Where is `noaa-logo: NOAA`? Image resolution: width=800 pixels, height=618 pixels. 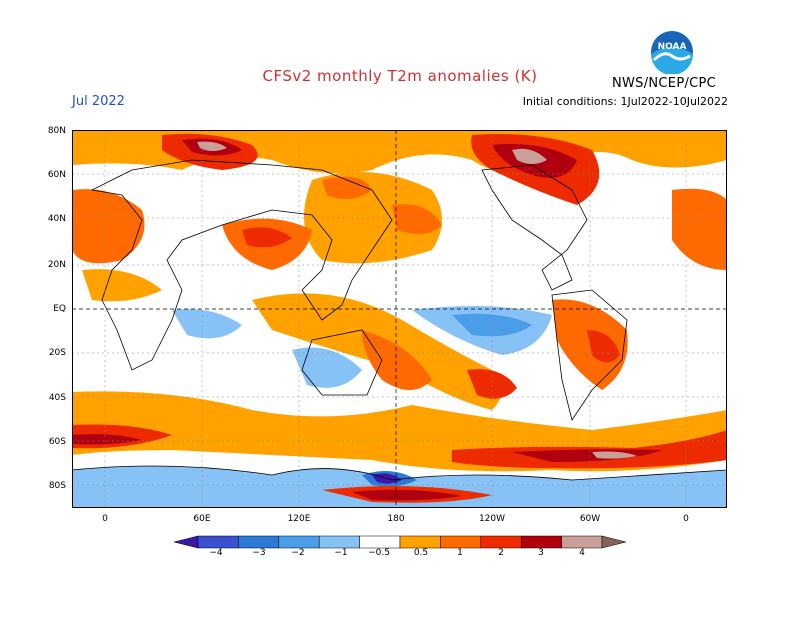 noaa-logo: NOAA is located at coordinates (672, 52).